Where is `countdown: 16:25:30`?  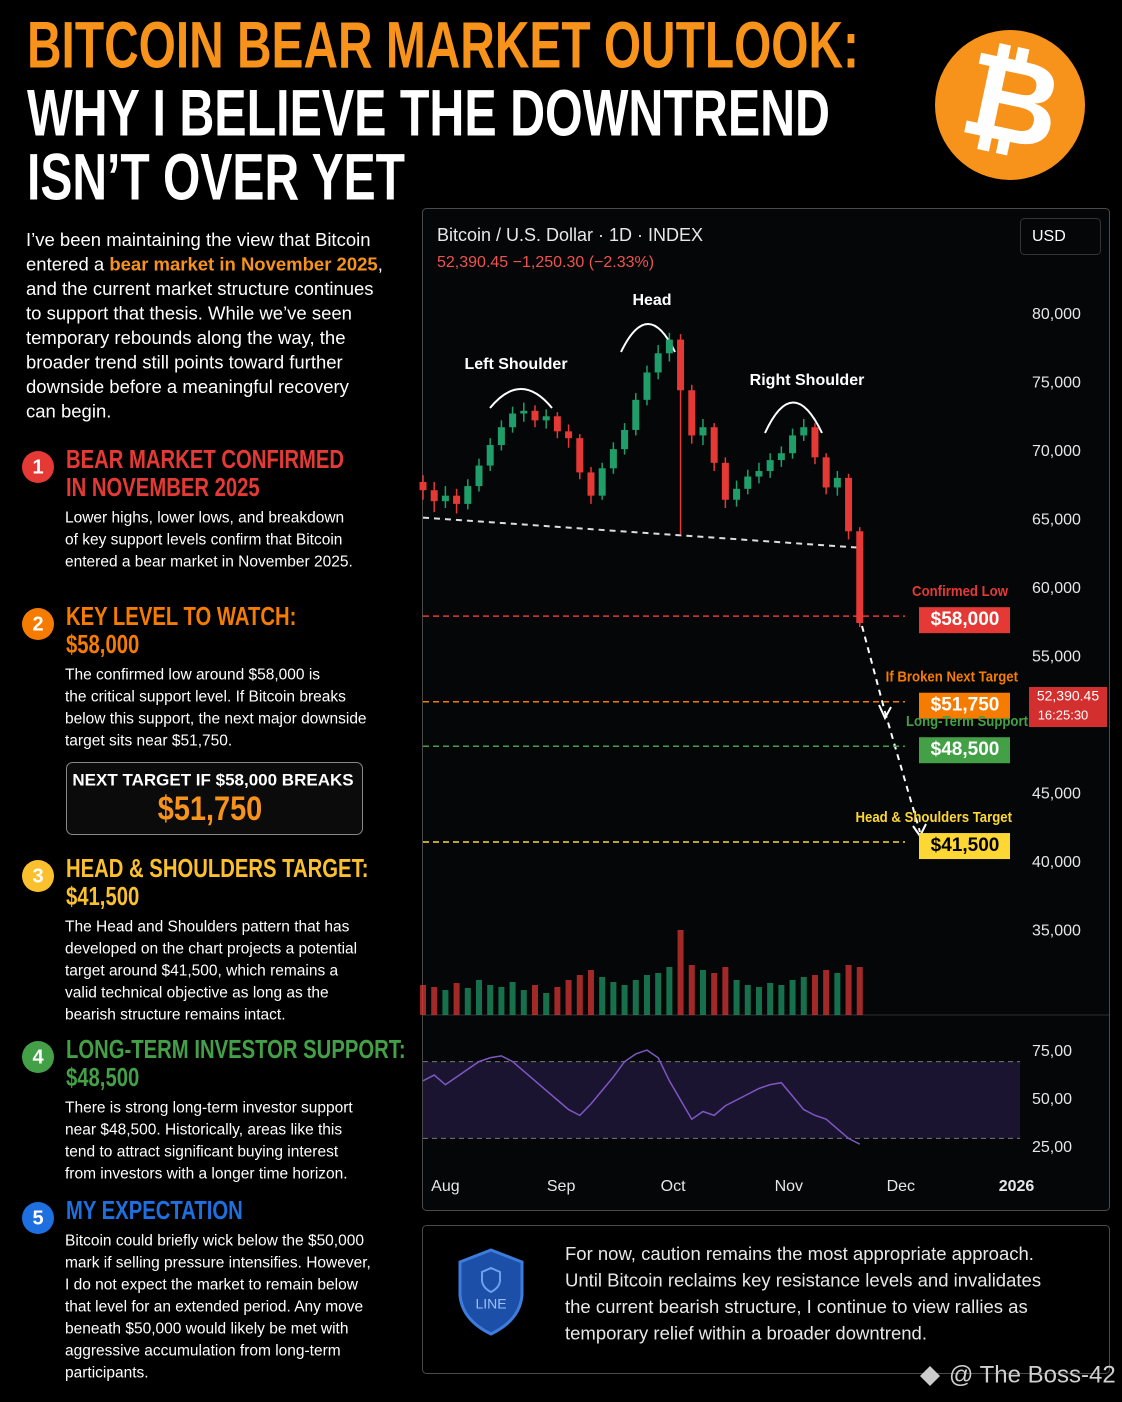
countdown: 16:25:30 is located at coordinates (1063, 714).